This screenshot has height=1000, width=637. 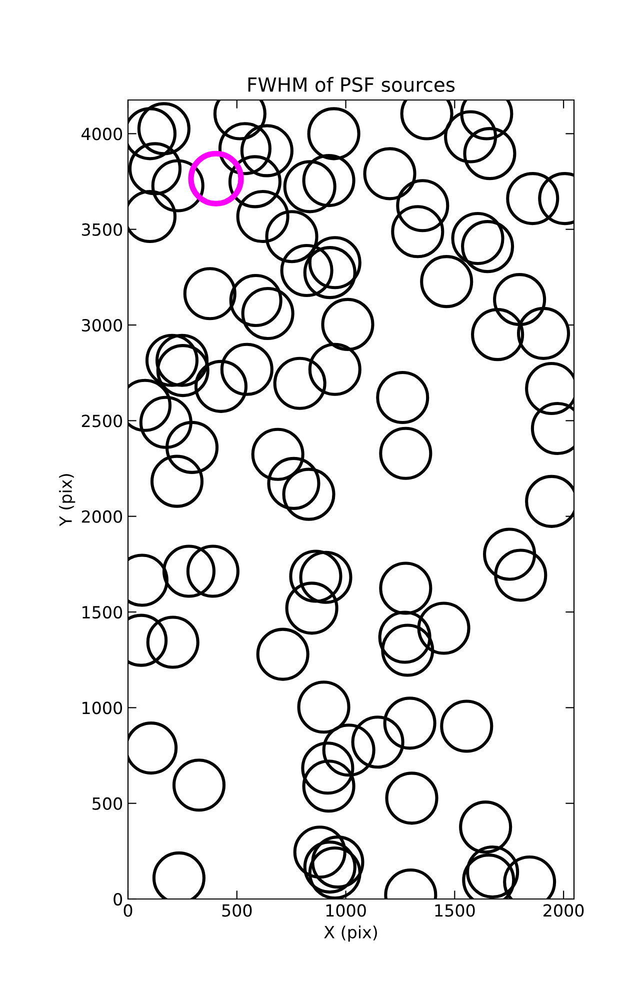 I want to click on x-tick-label: 0, so click(x=128, y=910).